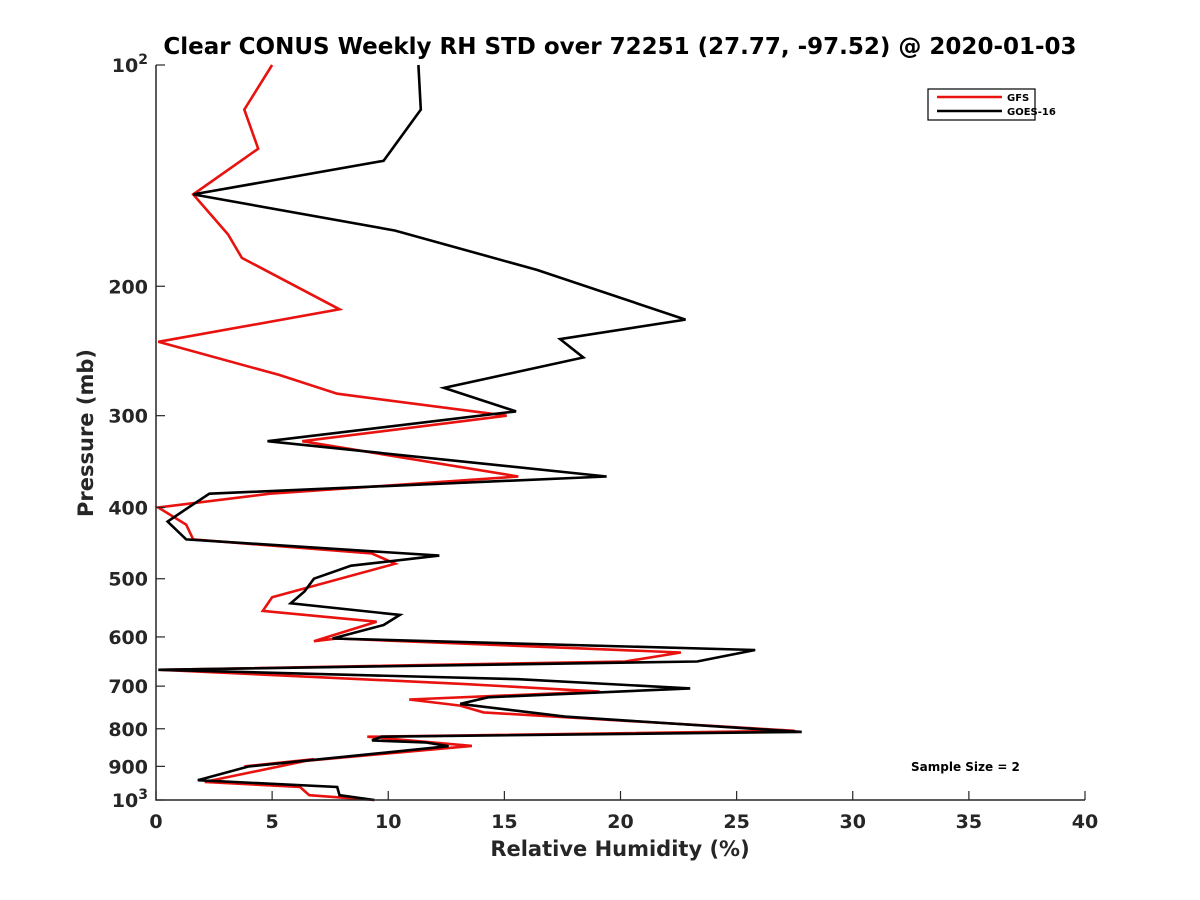  I want to click on y-tick-label: 10², so click(130, 64).